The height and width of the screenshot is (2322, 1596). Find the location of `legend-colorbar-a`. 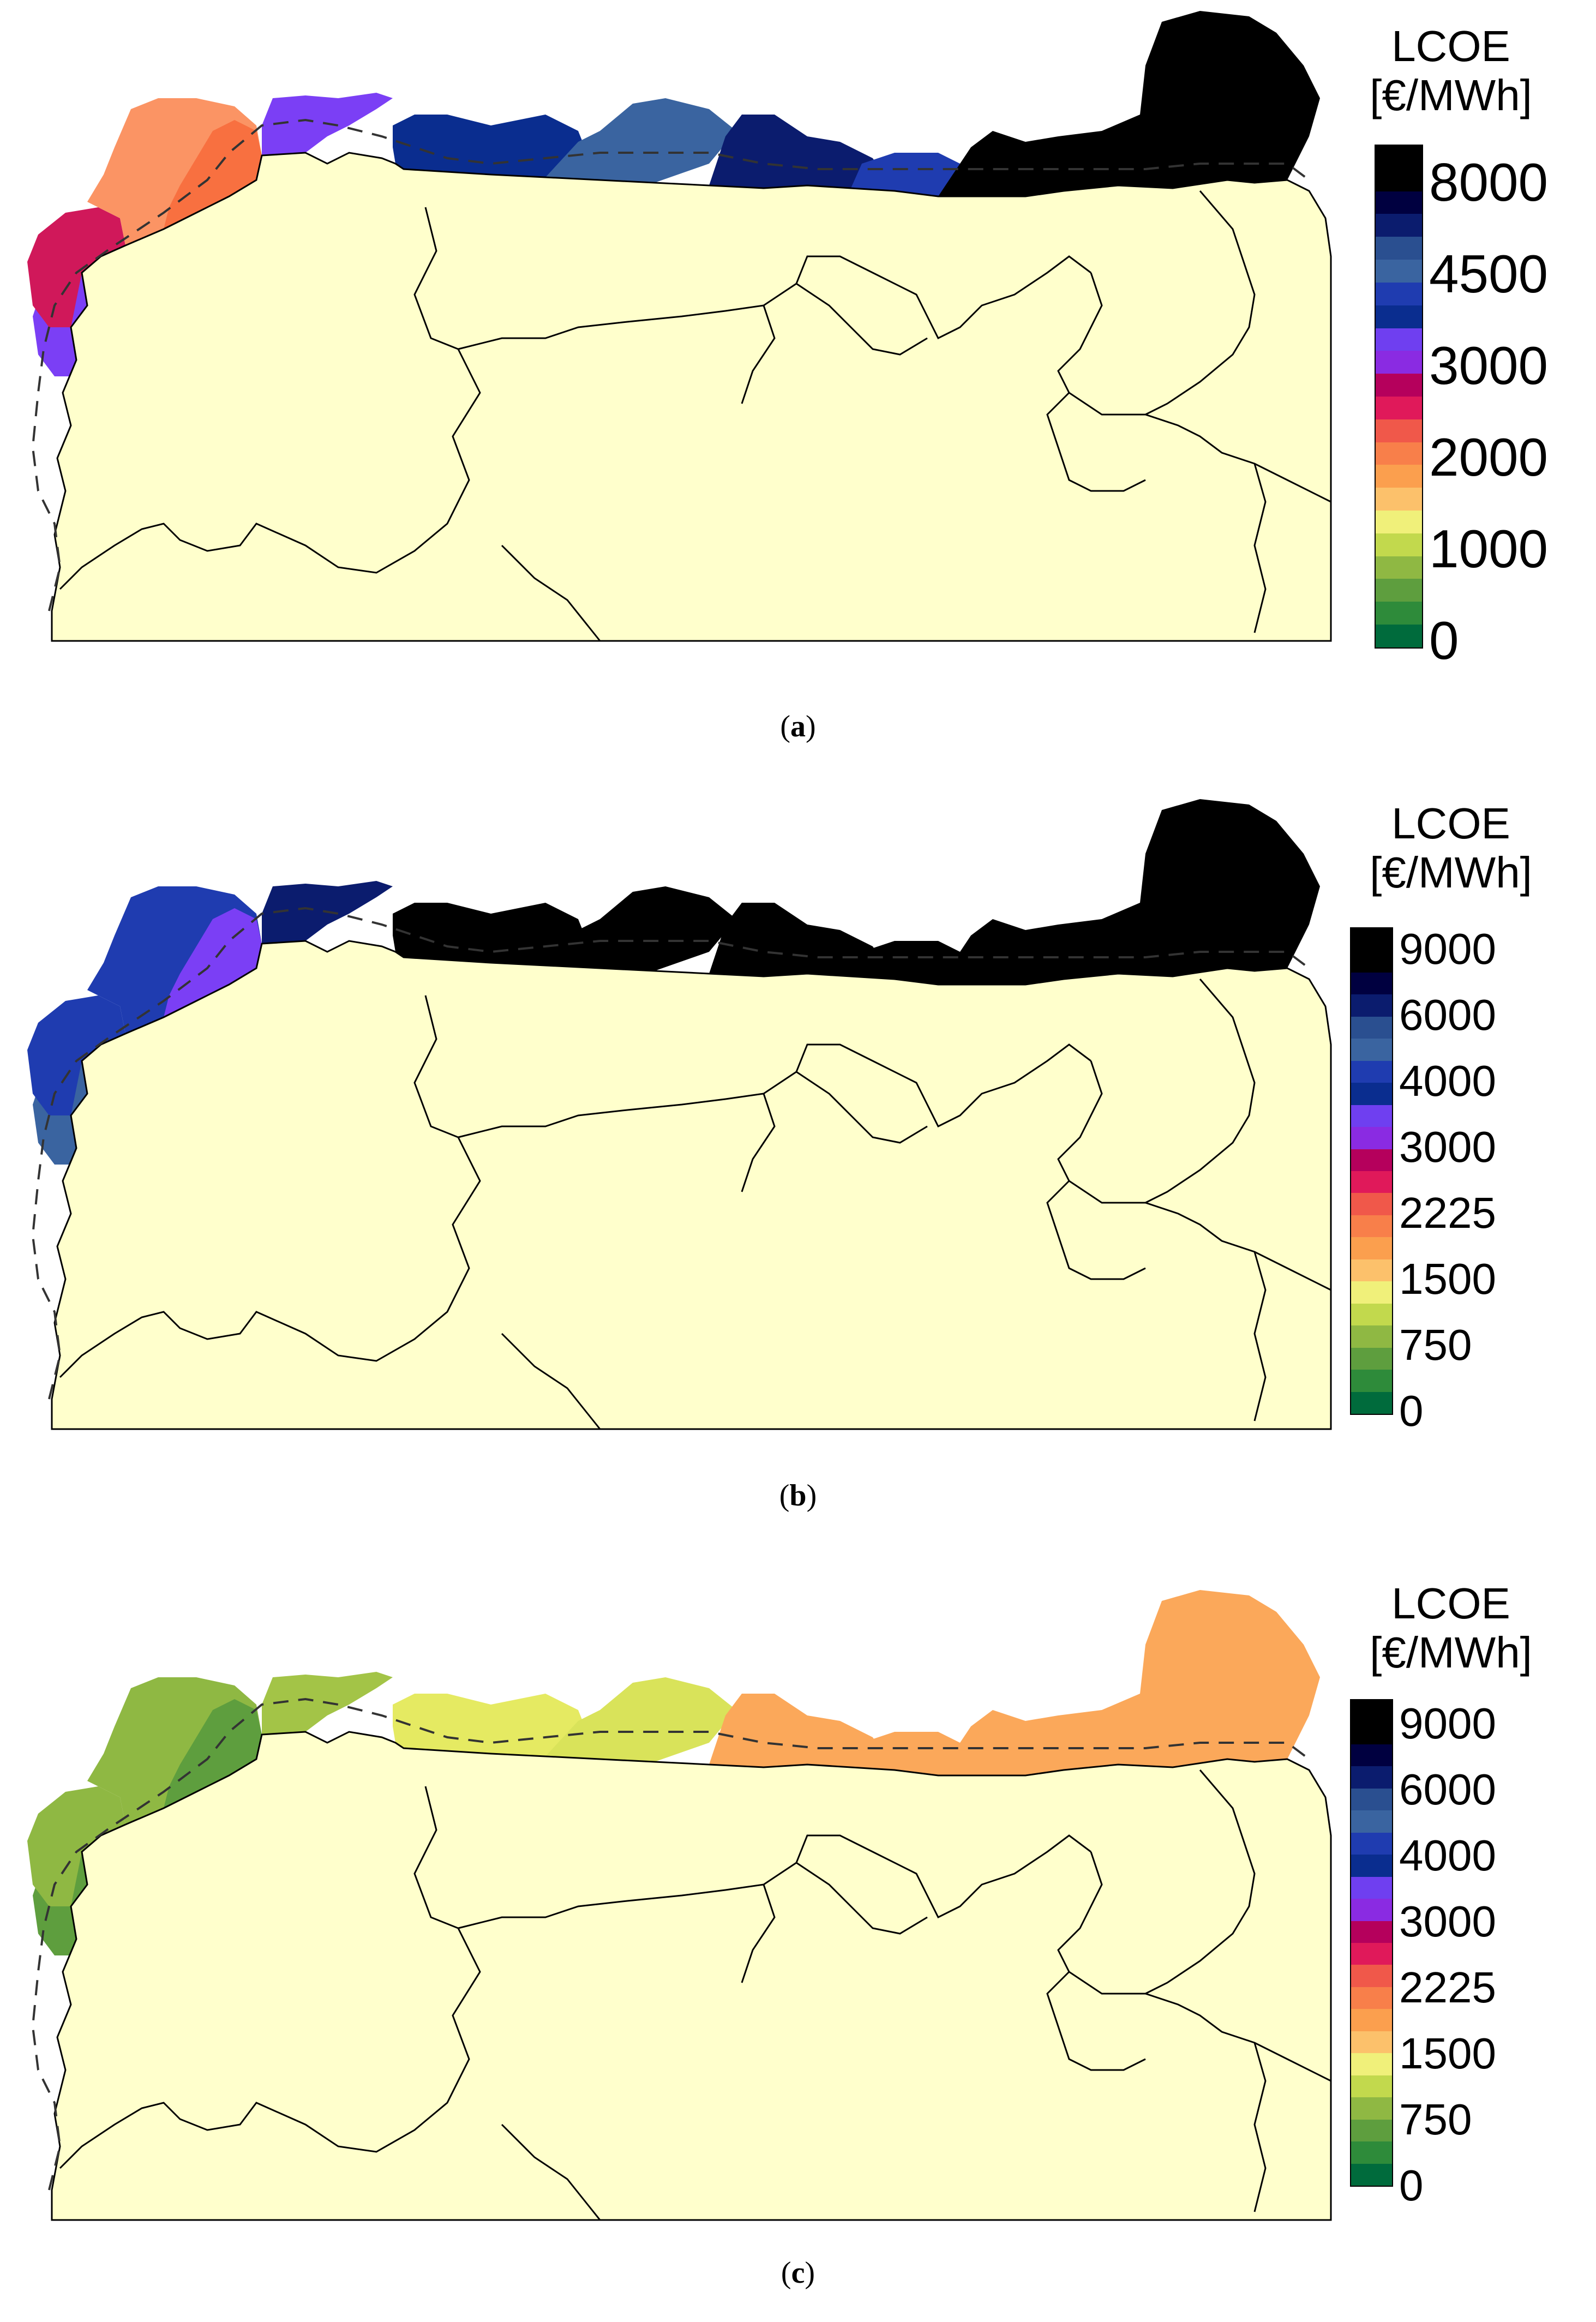

legend-colorbar-a is located at coordinates (1399, 397).